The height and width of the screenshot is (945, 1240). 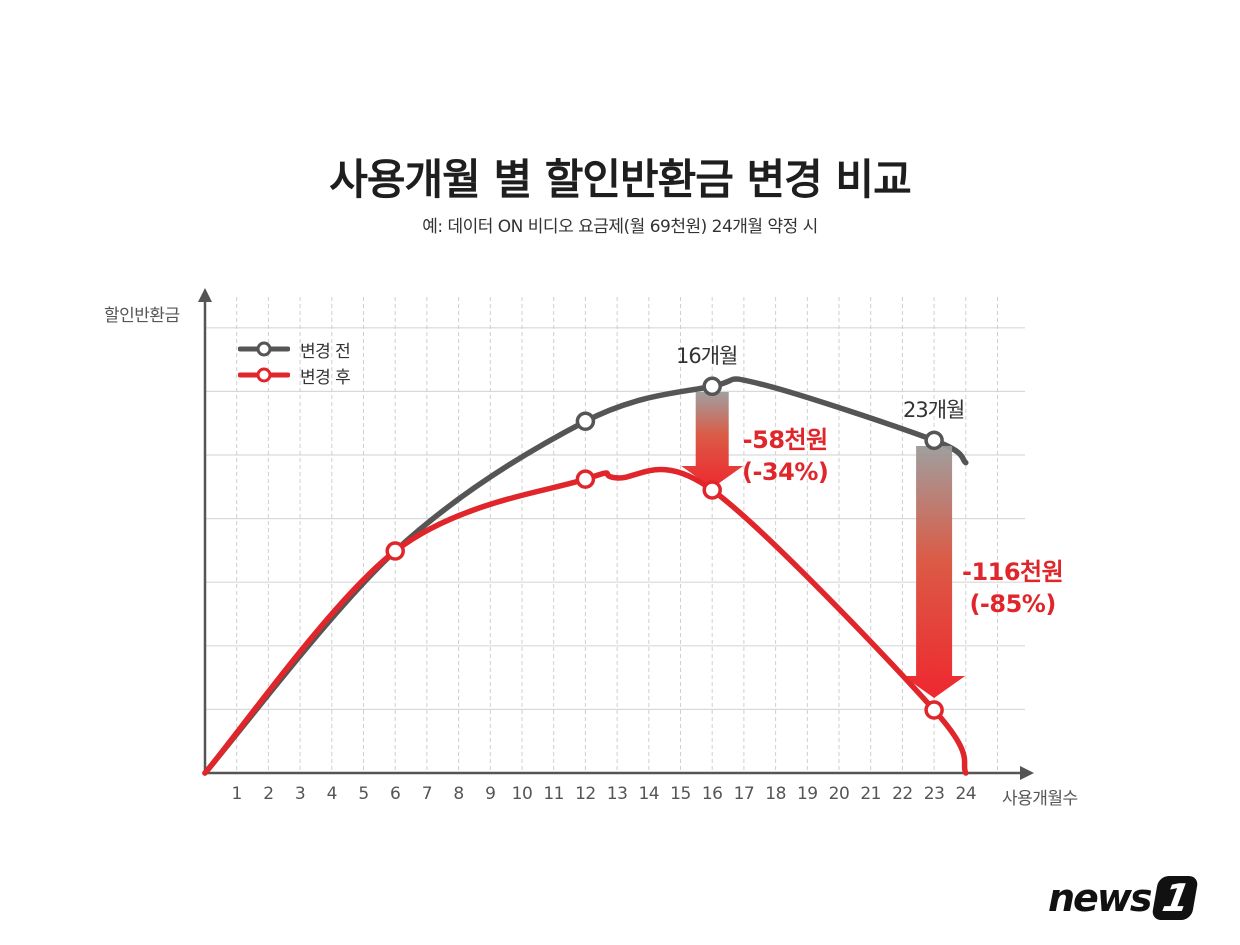 I want to click on legend: 변경 전 변경 후, so click(x=294, y=362).